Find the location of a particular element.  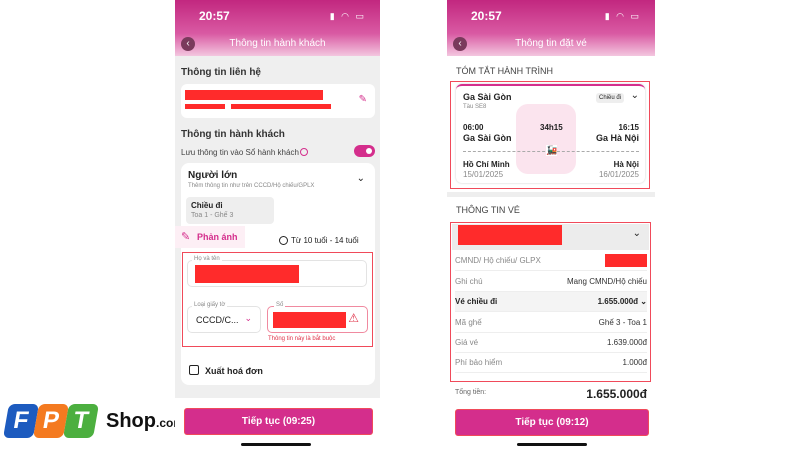

outbound-ticket-row: Vé chiều đi 1.655.000đ ⌄ is located at coordinates (551, 302).